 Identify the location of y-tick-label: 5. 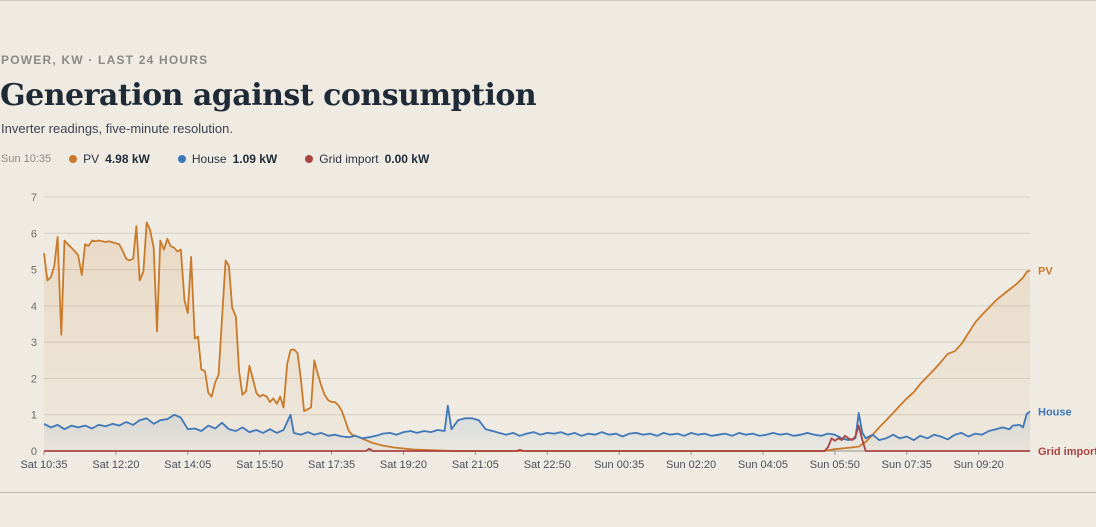
(34, 271).